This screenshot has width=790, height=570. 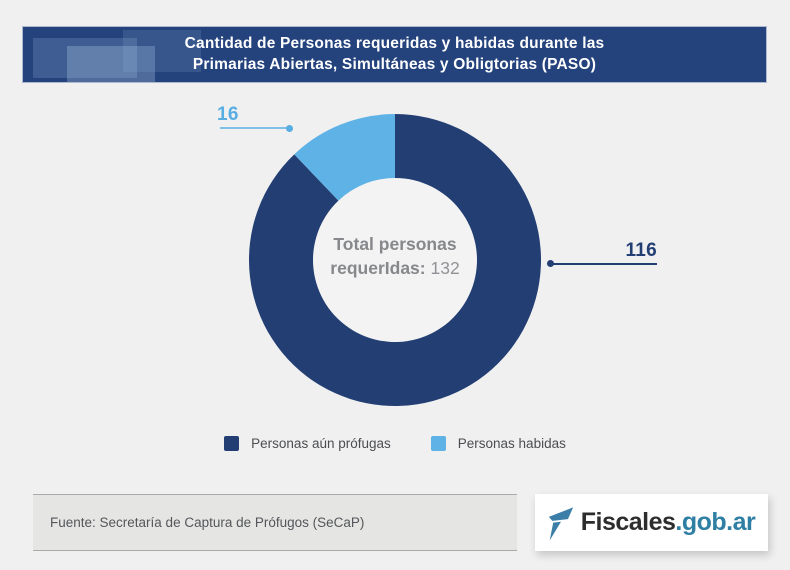 What do you see at coordinates (395, 244) in the screenshot?
I see `center-label-line-1: Total personas` at bounding box center [395, 244].